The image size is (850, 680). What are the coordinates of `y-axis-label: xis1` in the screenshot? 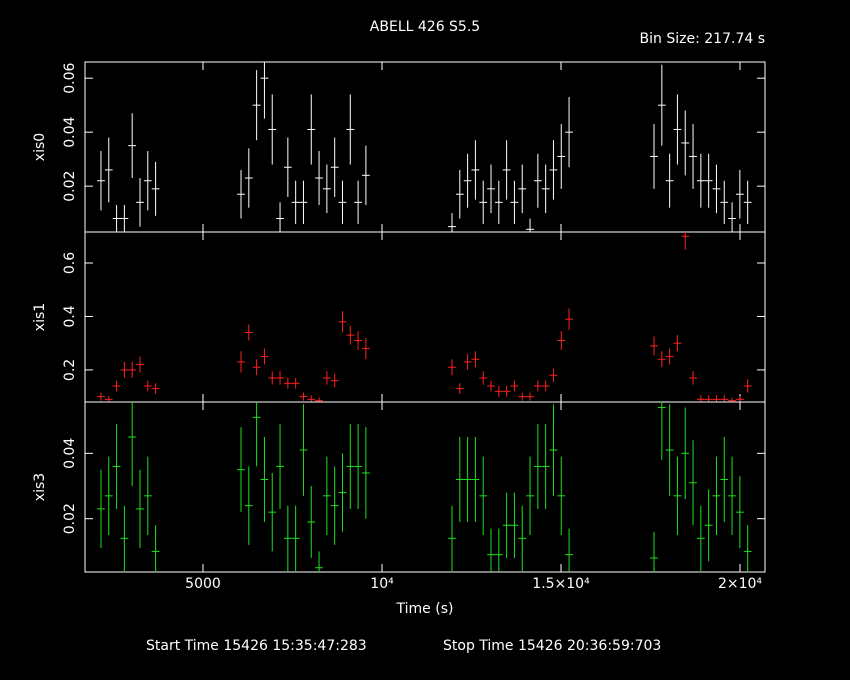 It's located at (40, 317).